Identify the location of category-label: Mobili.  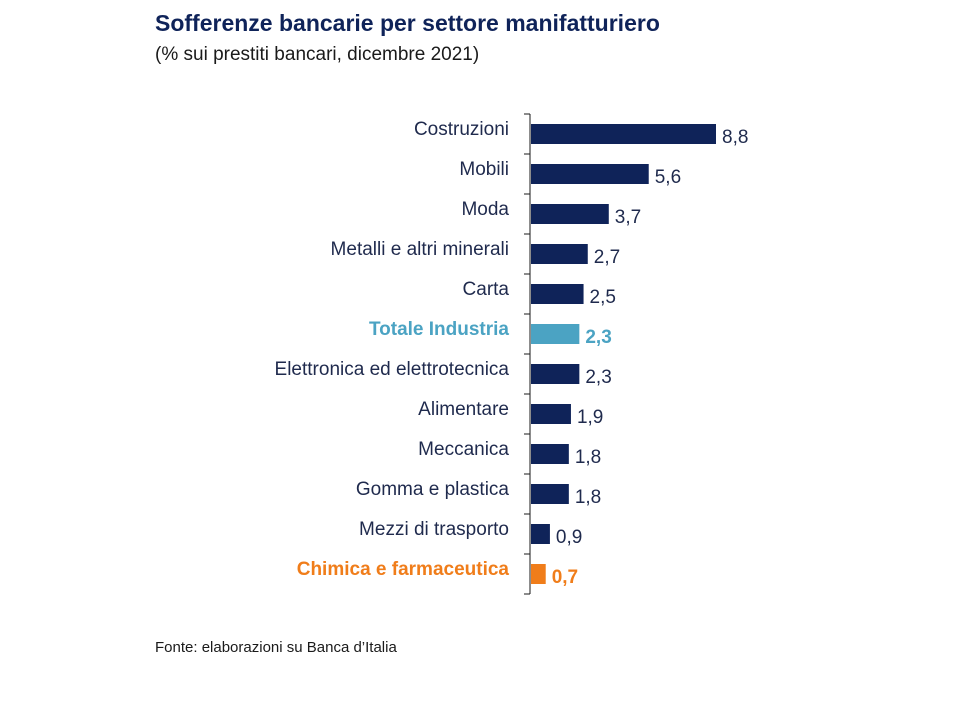
(484, 169).